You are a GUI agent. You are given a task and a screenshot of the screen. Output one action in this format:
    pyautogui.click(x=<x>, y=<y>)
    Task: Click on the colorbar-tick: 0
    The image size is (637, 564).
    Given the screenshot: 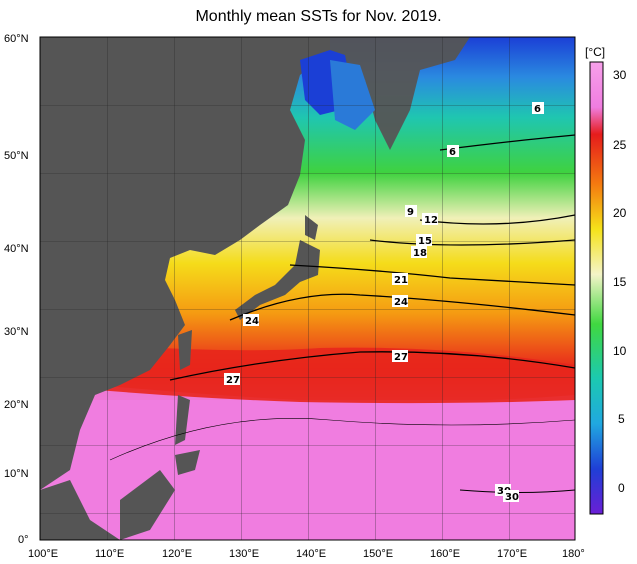 What is the action you would take?
    pyautogui.click(x=621, y=488)
    